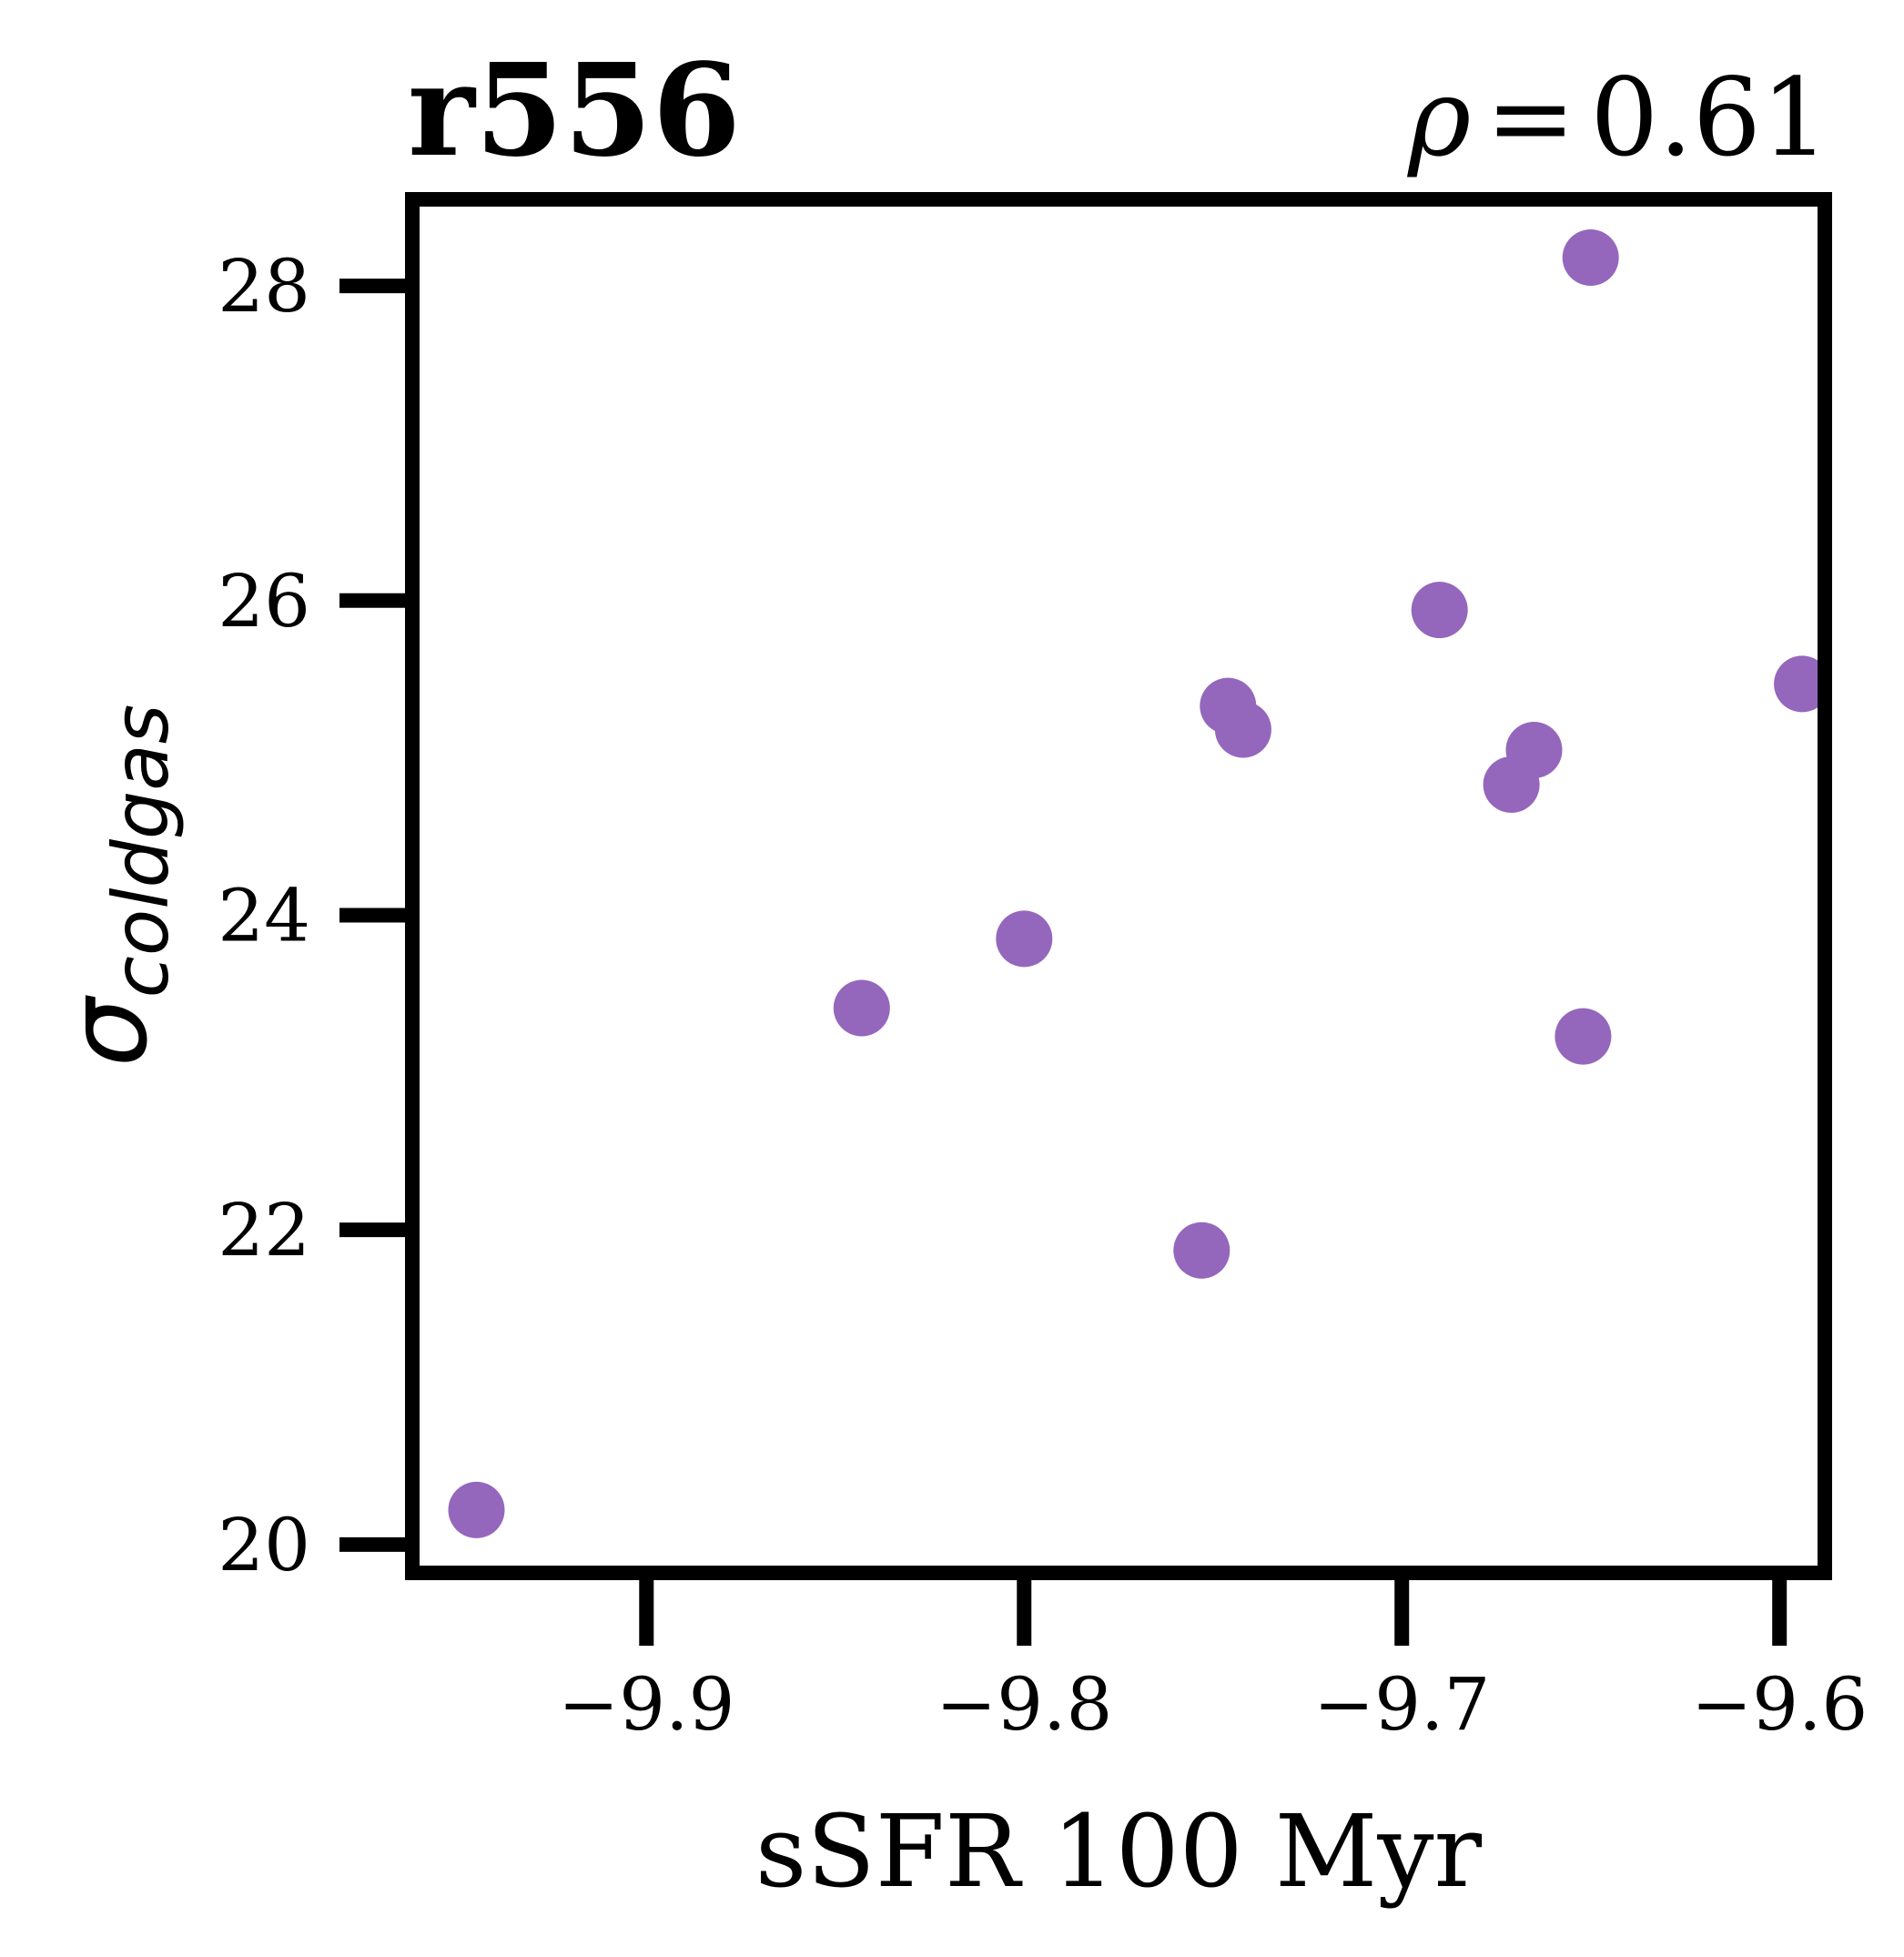 This screenshot has height=1957, width=1904. I want to click on x-tick-label: −9.7, so click(1401, 1704).